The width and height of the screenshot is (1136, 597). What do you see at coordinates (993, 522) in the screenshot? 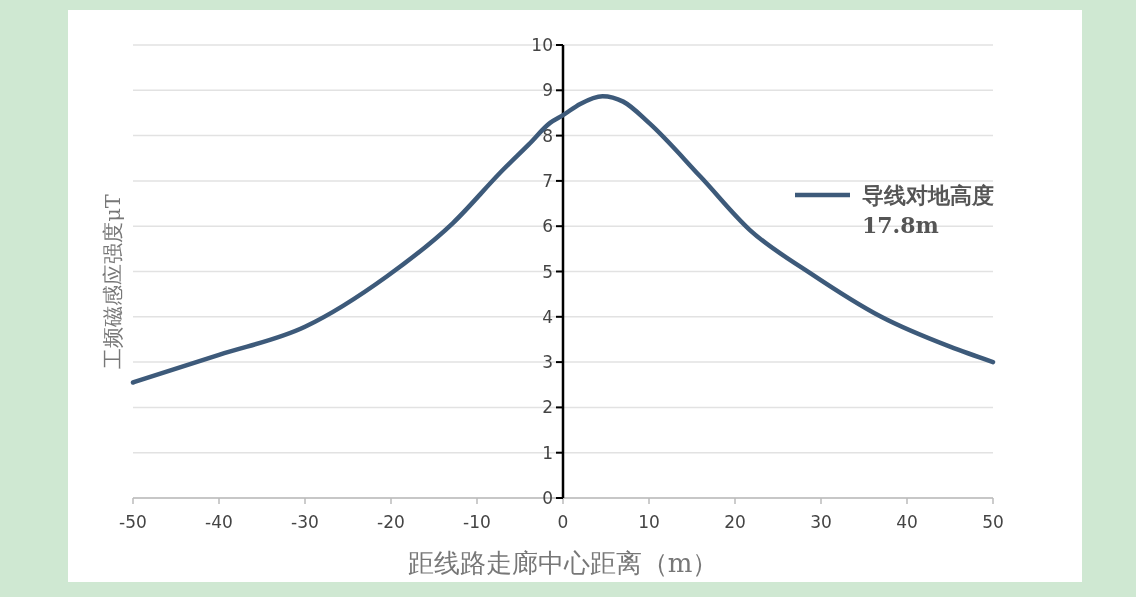
I see `x-tick-label: 50` at bounding box center [993, 522].